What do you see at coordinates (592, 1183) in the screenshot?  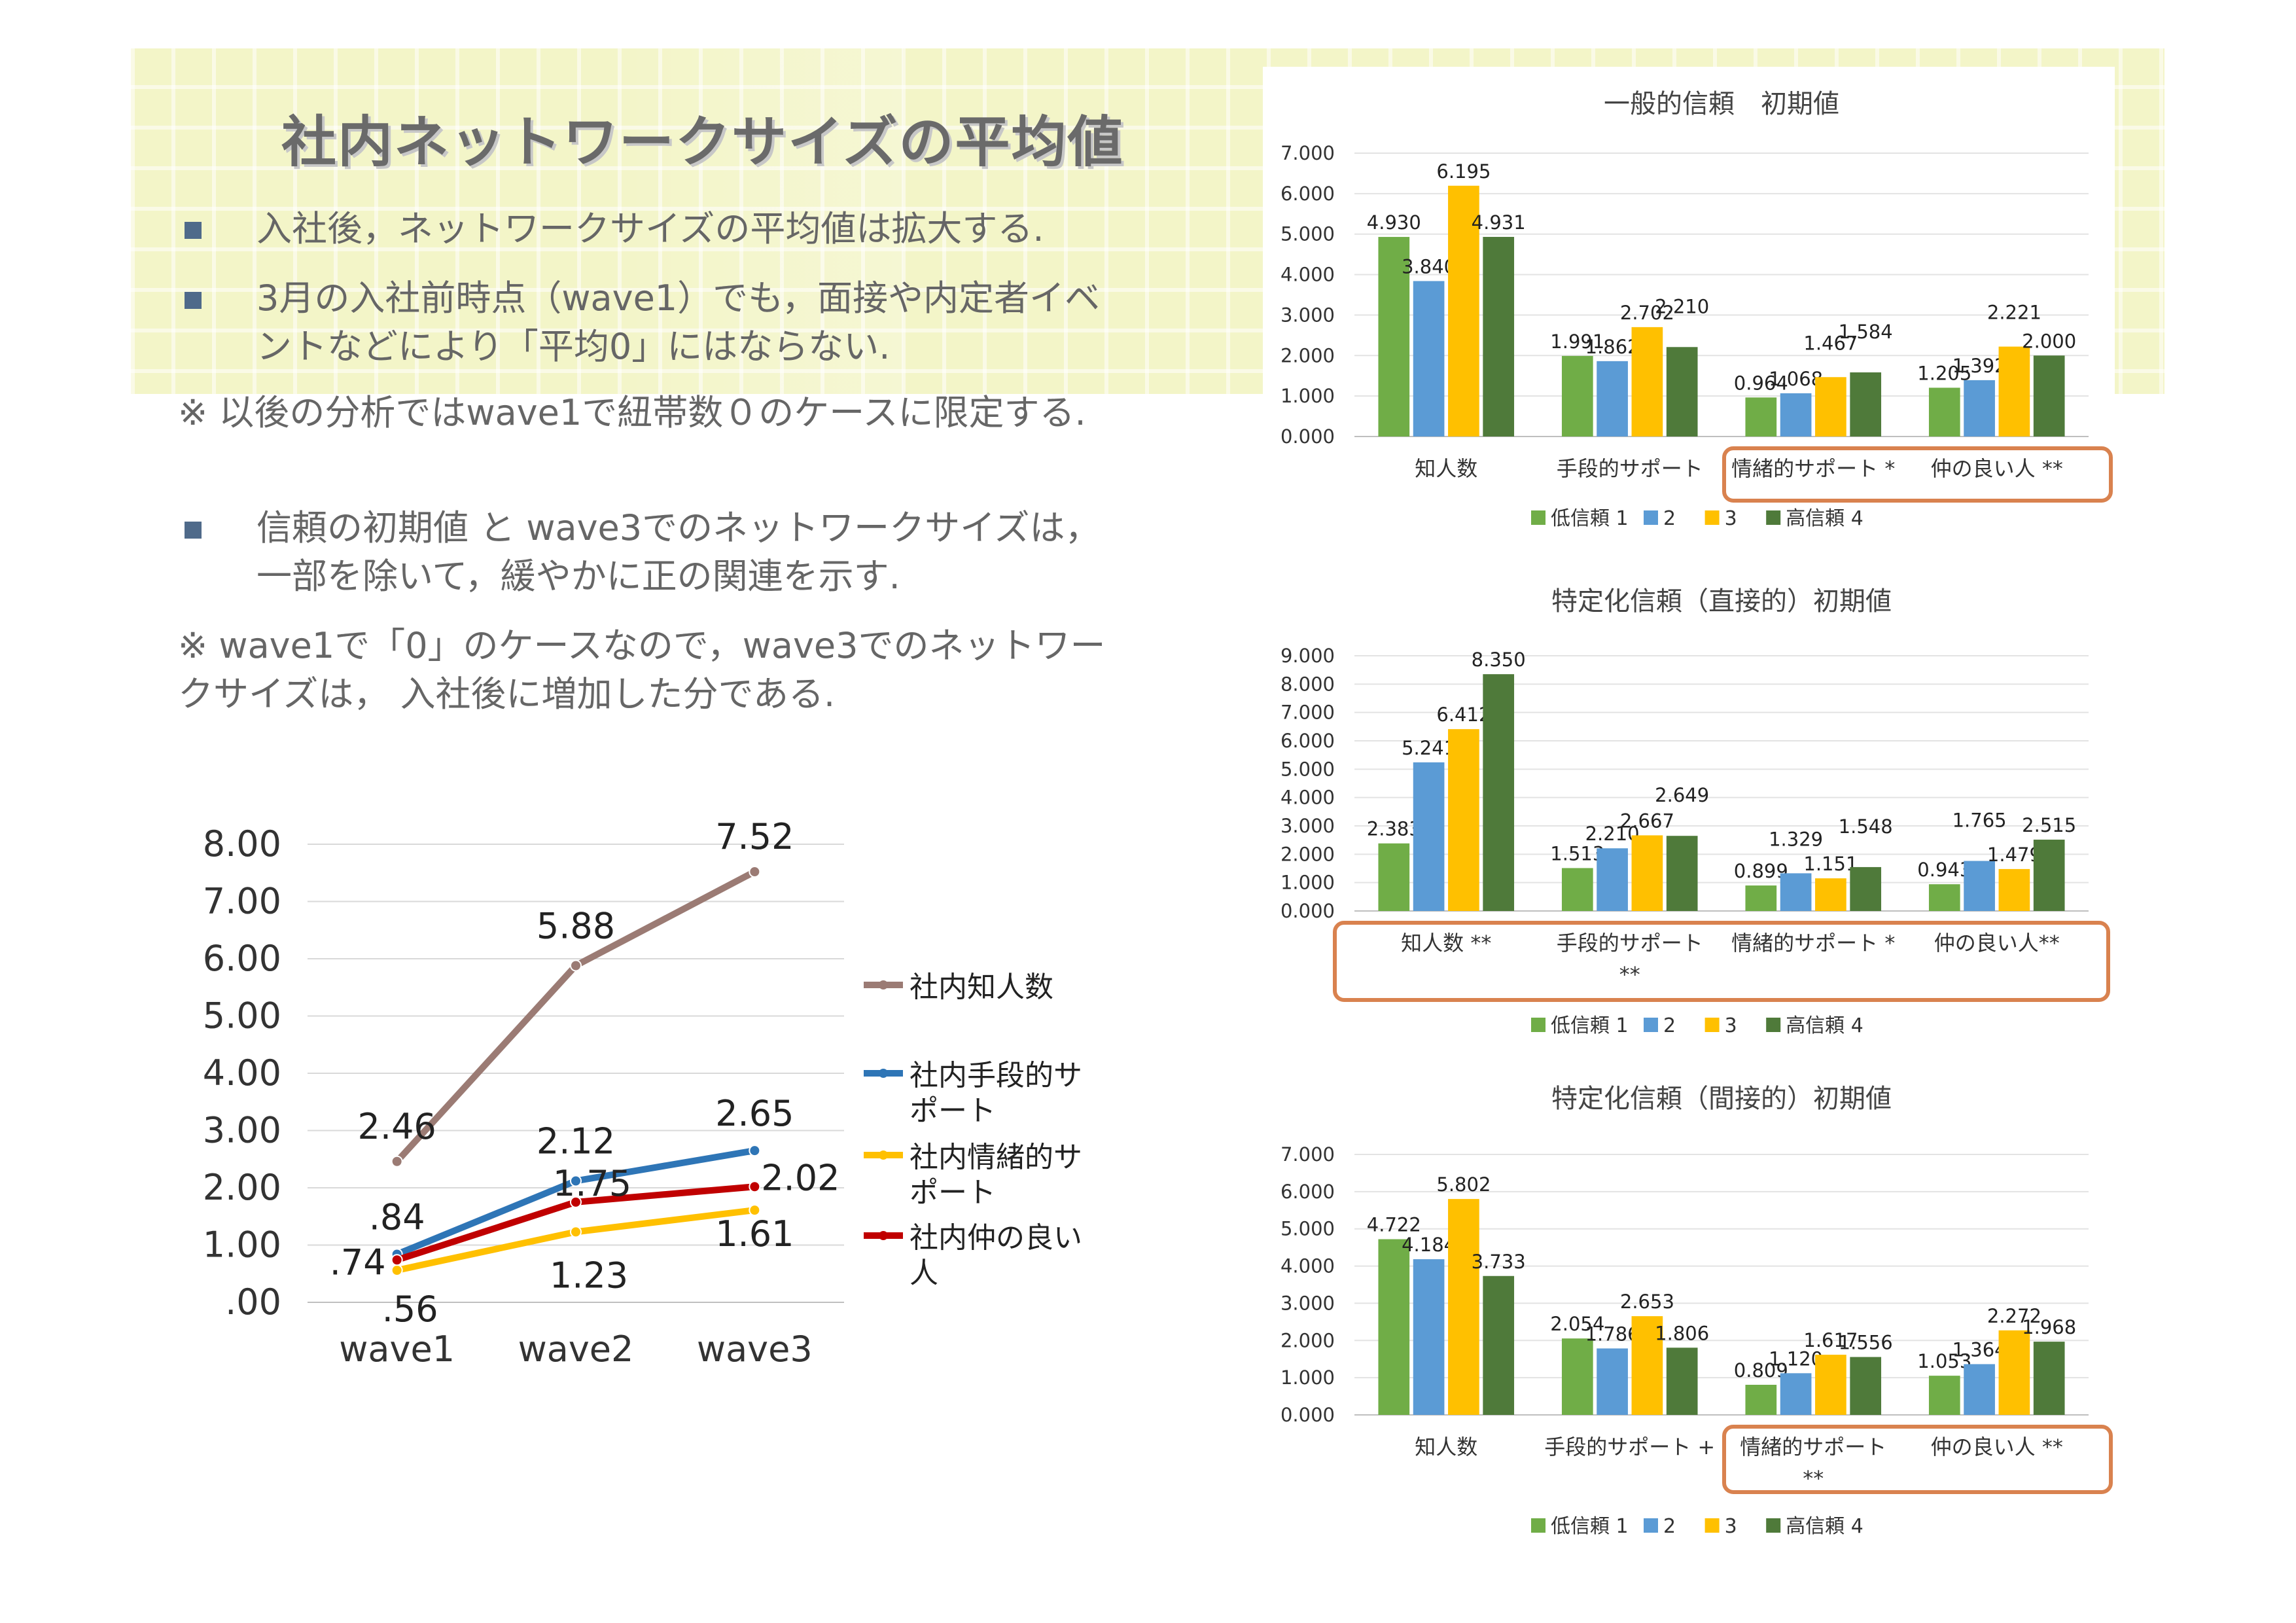 I see `data-label: 1.75` at bounding box center [592, 1183].